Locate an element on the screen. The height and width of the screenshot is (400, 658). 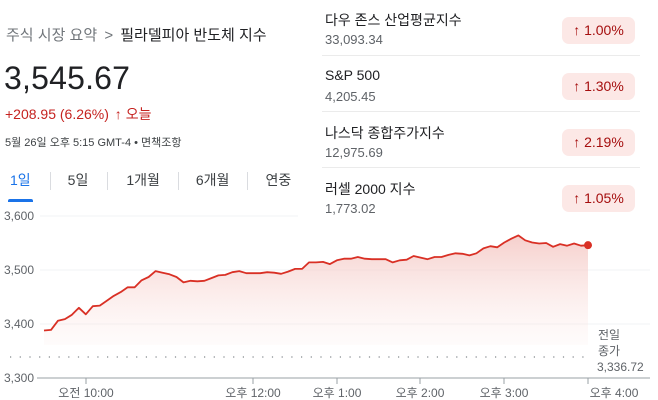
prev-close-label-line1: 전일 is located at coordinates (609, 335).